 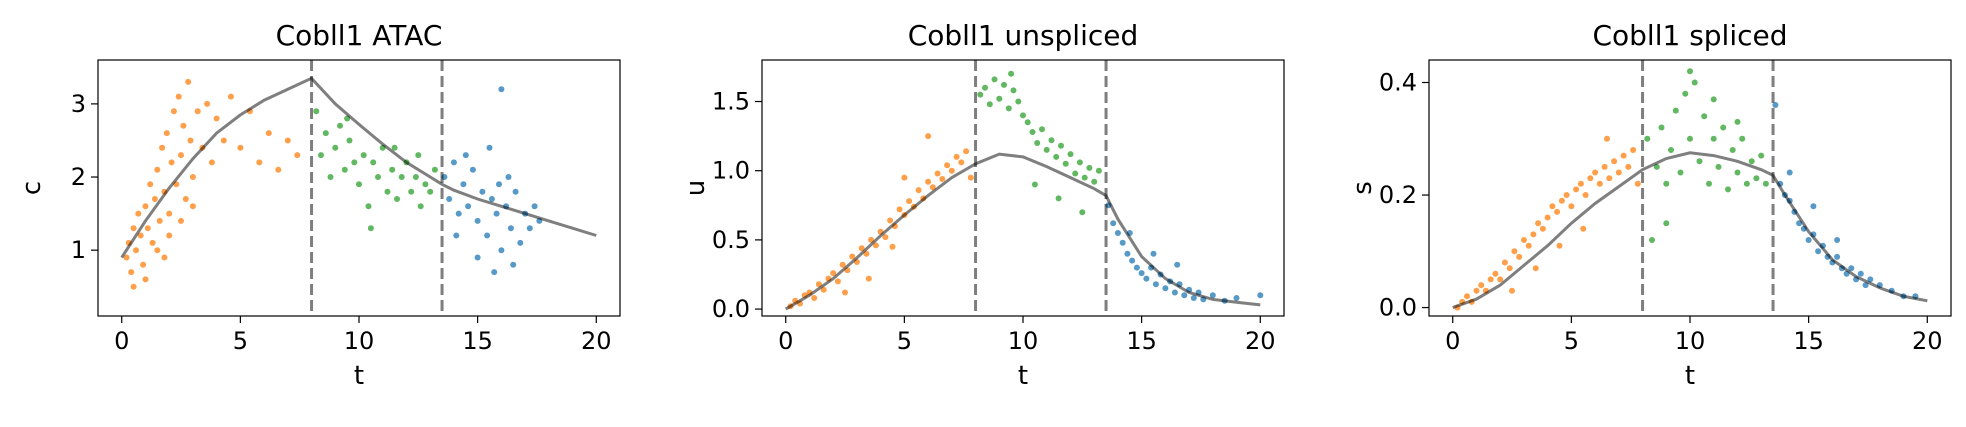 I want to click on x-tick-label: 15, so click(x=477, y=341).